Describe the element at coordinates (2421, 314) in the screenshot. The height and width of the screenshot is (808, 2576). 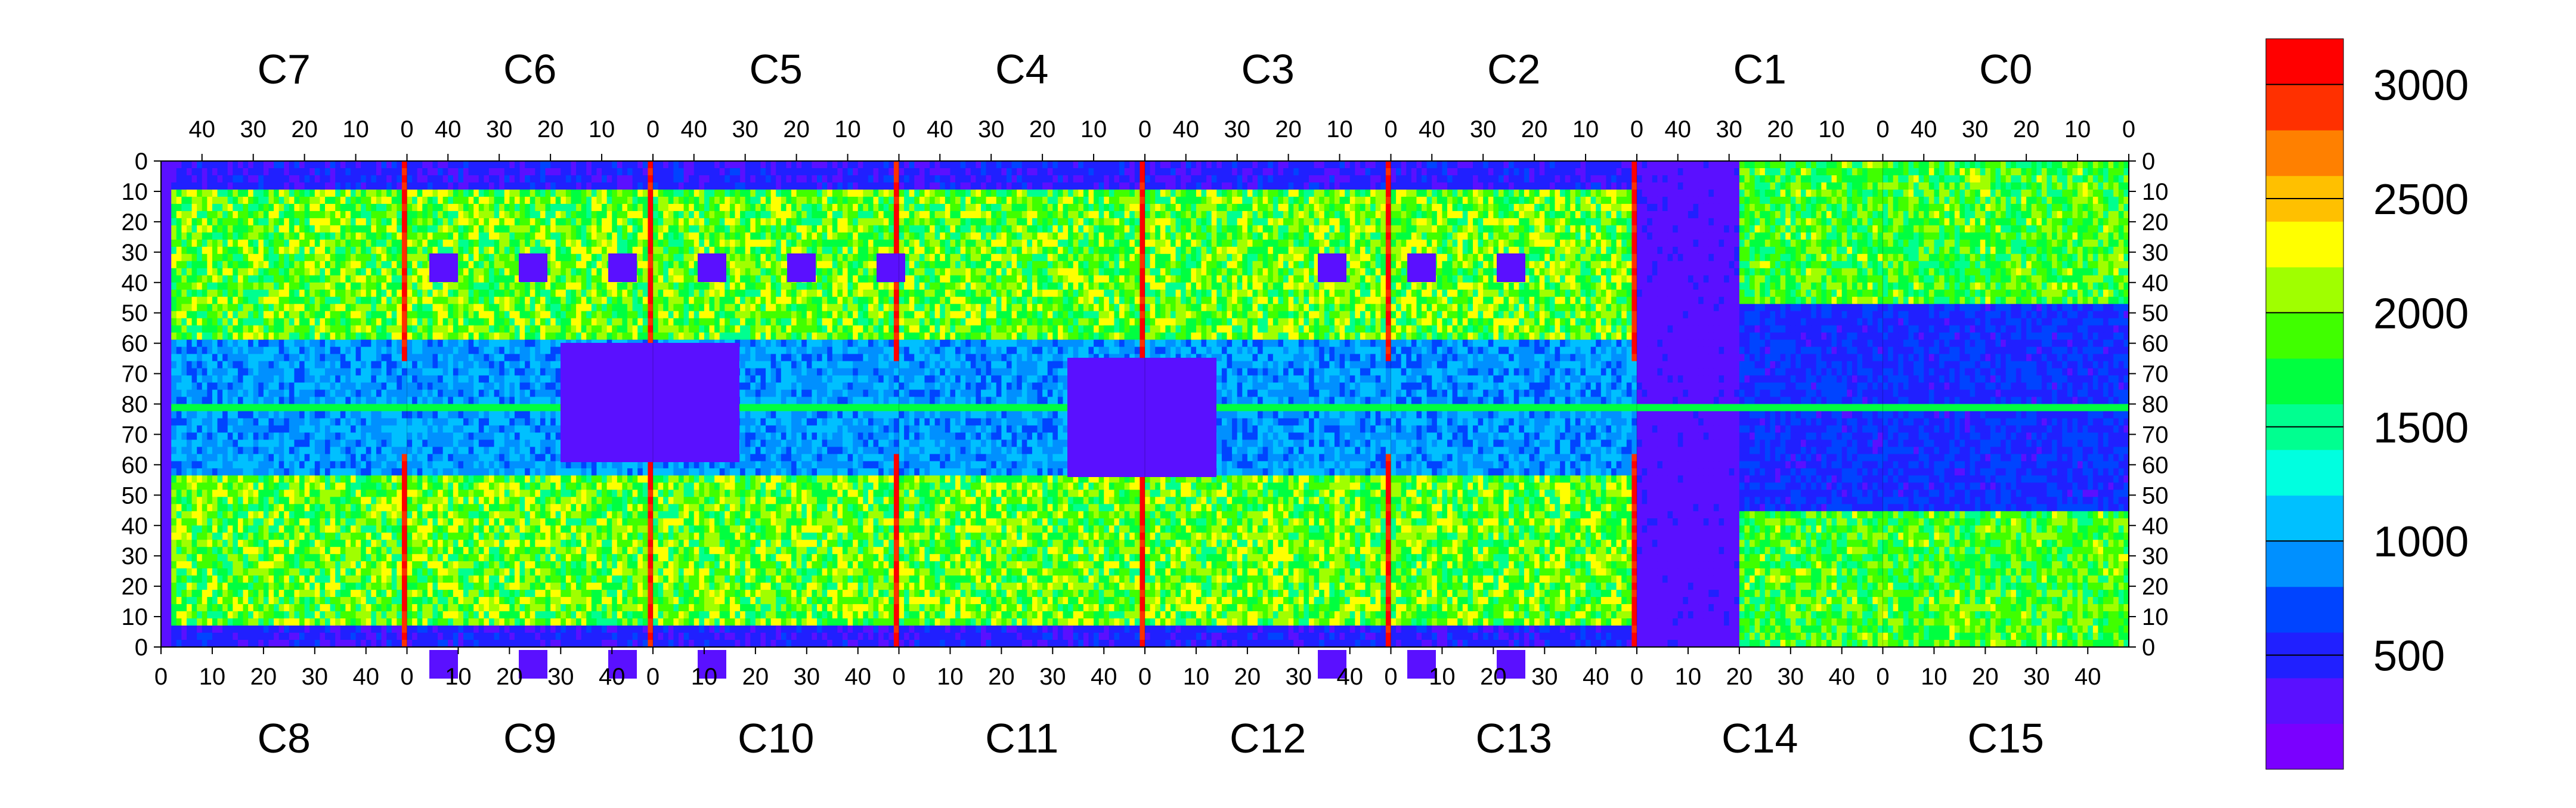
I see `colorbar-tick-label: 2000` at that location.